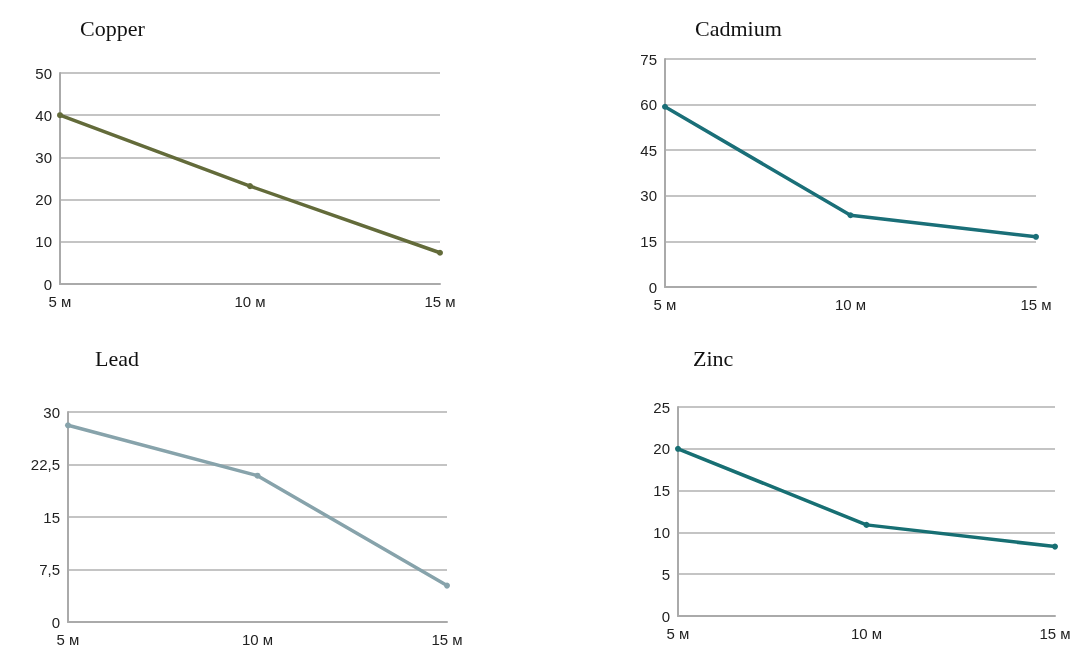 Image resolution: width=1076 pixels, height=655 pixels. What do you see at coordinates (738, 28) in the screenshot?
I see `chart-title: Cadmium` at bounding box center [738, 28].